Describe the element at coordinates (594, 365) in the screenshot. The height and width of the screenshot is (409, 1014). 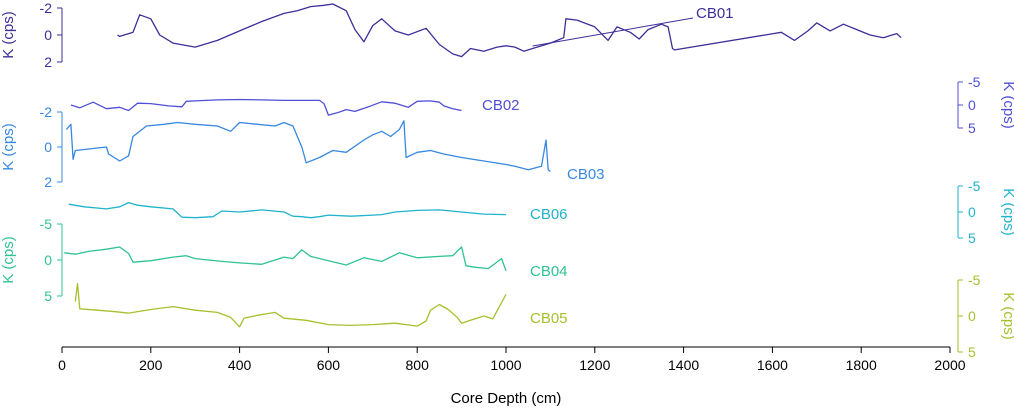
I see `x-tick-label: 1200` at that location.